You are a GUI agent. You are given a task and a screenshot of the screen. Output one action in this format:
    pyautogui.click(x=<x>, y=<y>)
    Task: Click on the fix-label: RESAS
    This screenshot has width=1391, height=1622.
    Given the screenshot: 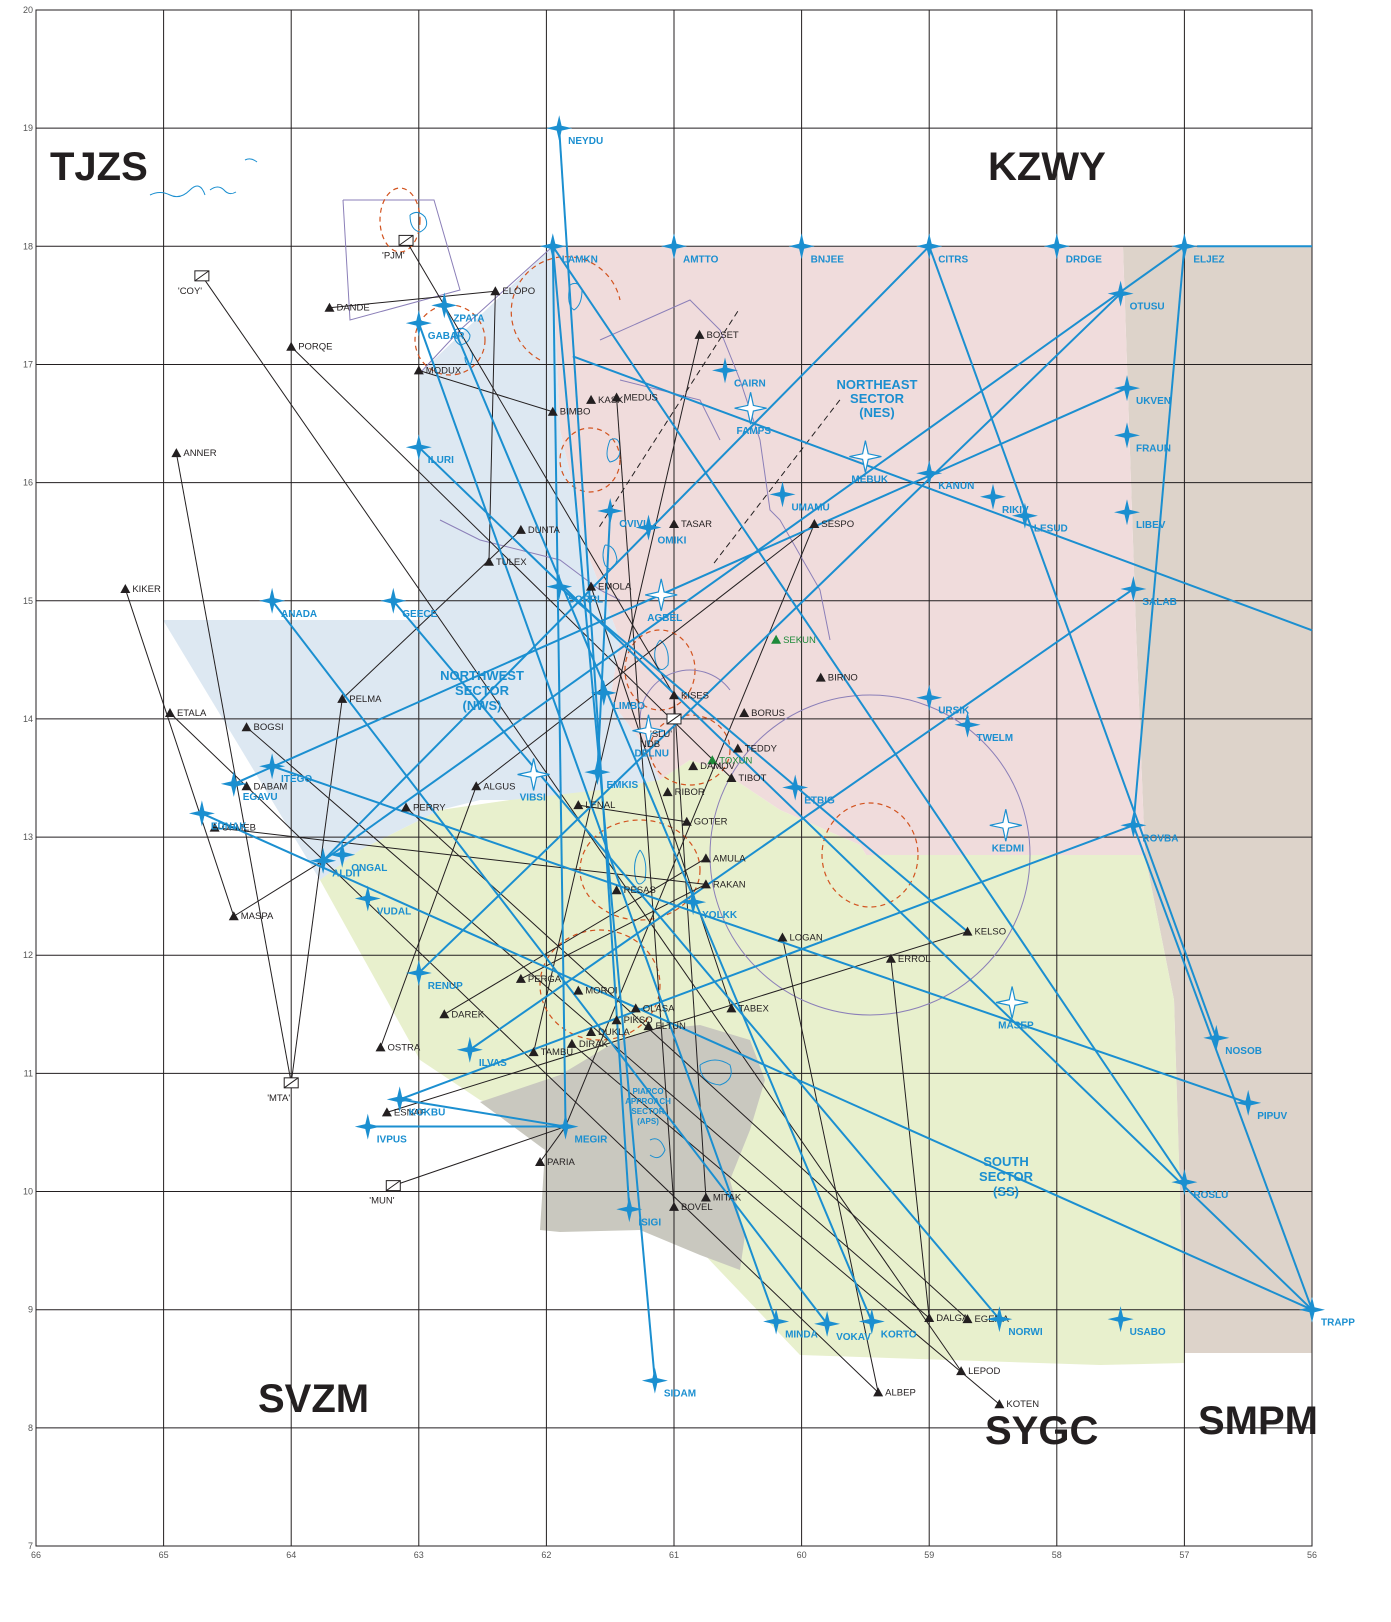 What is the action you would take?
    pyautogui.click(x=640, y=890)
    